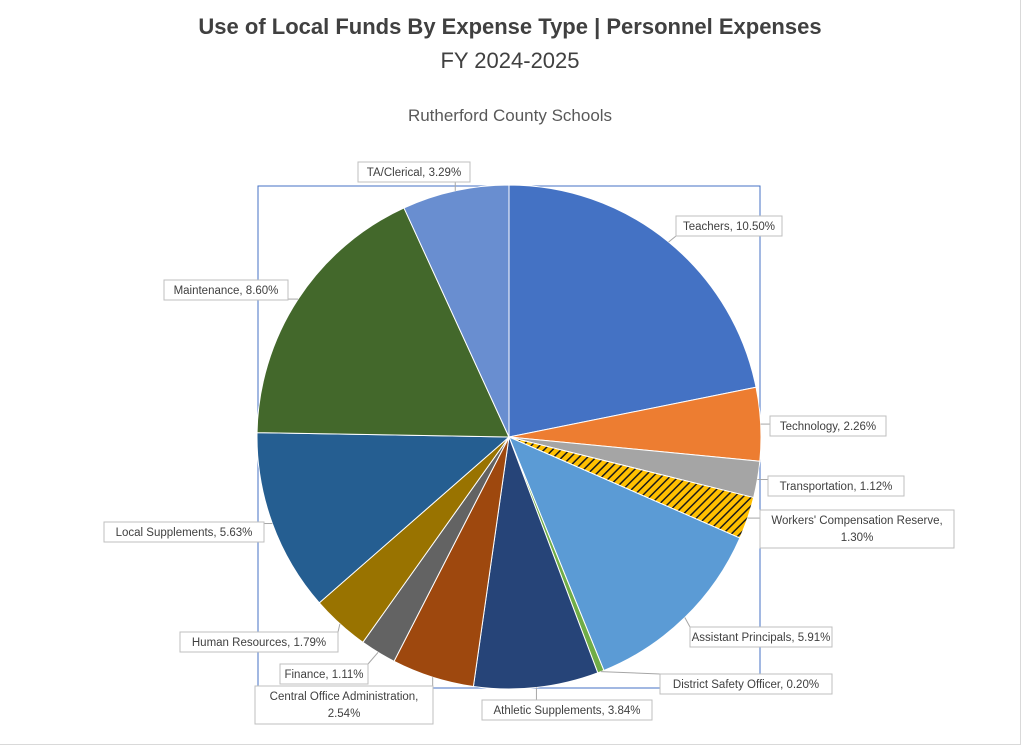 Image resolution: width=1024 pixels, height=748 pixels. I want to click on data-label: TA/Clerical, 3.29%, so click(414, 173).